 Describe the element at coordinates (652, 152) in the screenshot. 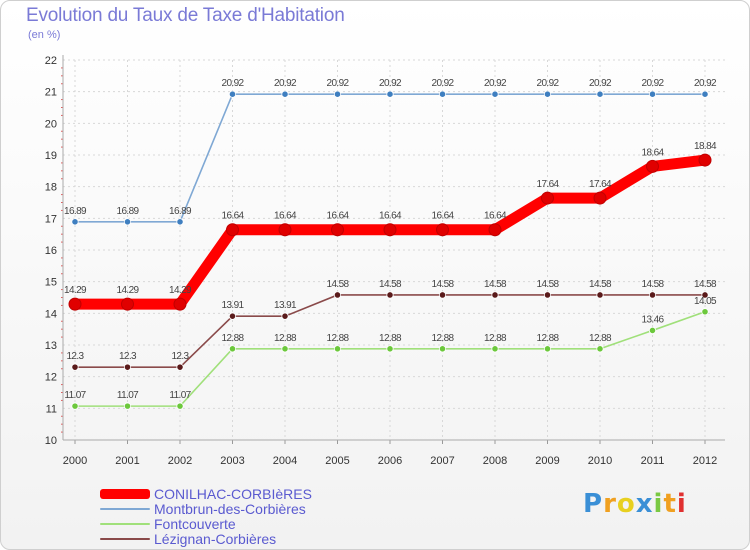

I see `data-label: 18.64` at that location.